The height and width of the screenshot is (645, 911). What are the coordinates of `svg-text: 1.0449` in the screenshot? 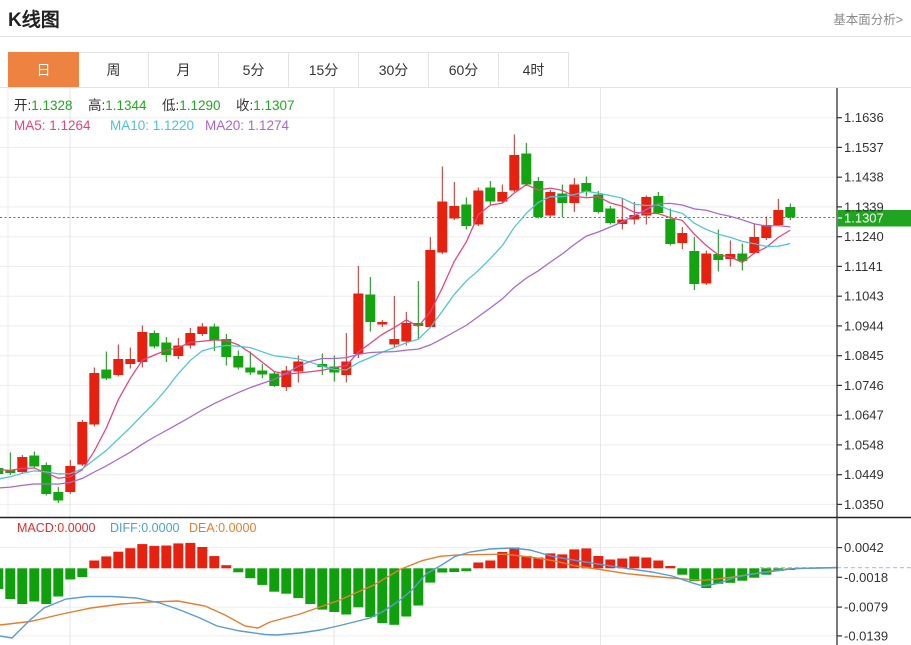 It's located at (864, 474).